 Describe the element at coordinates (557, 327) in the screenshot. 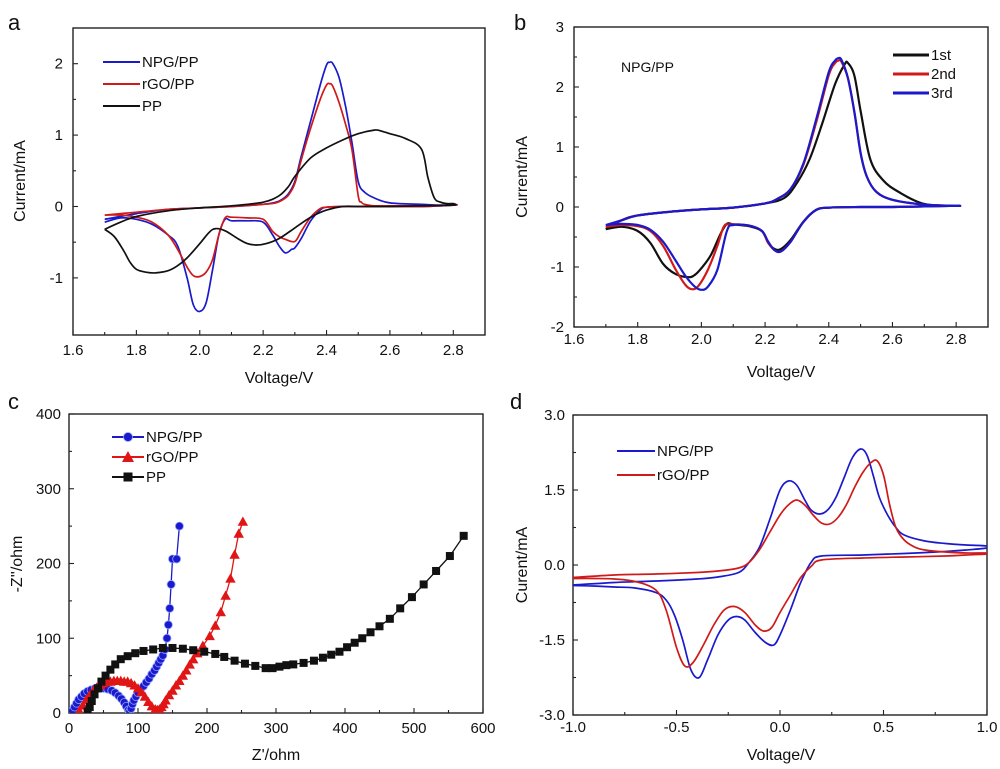

I see `y-tick-label: -2` at that location.